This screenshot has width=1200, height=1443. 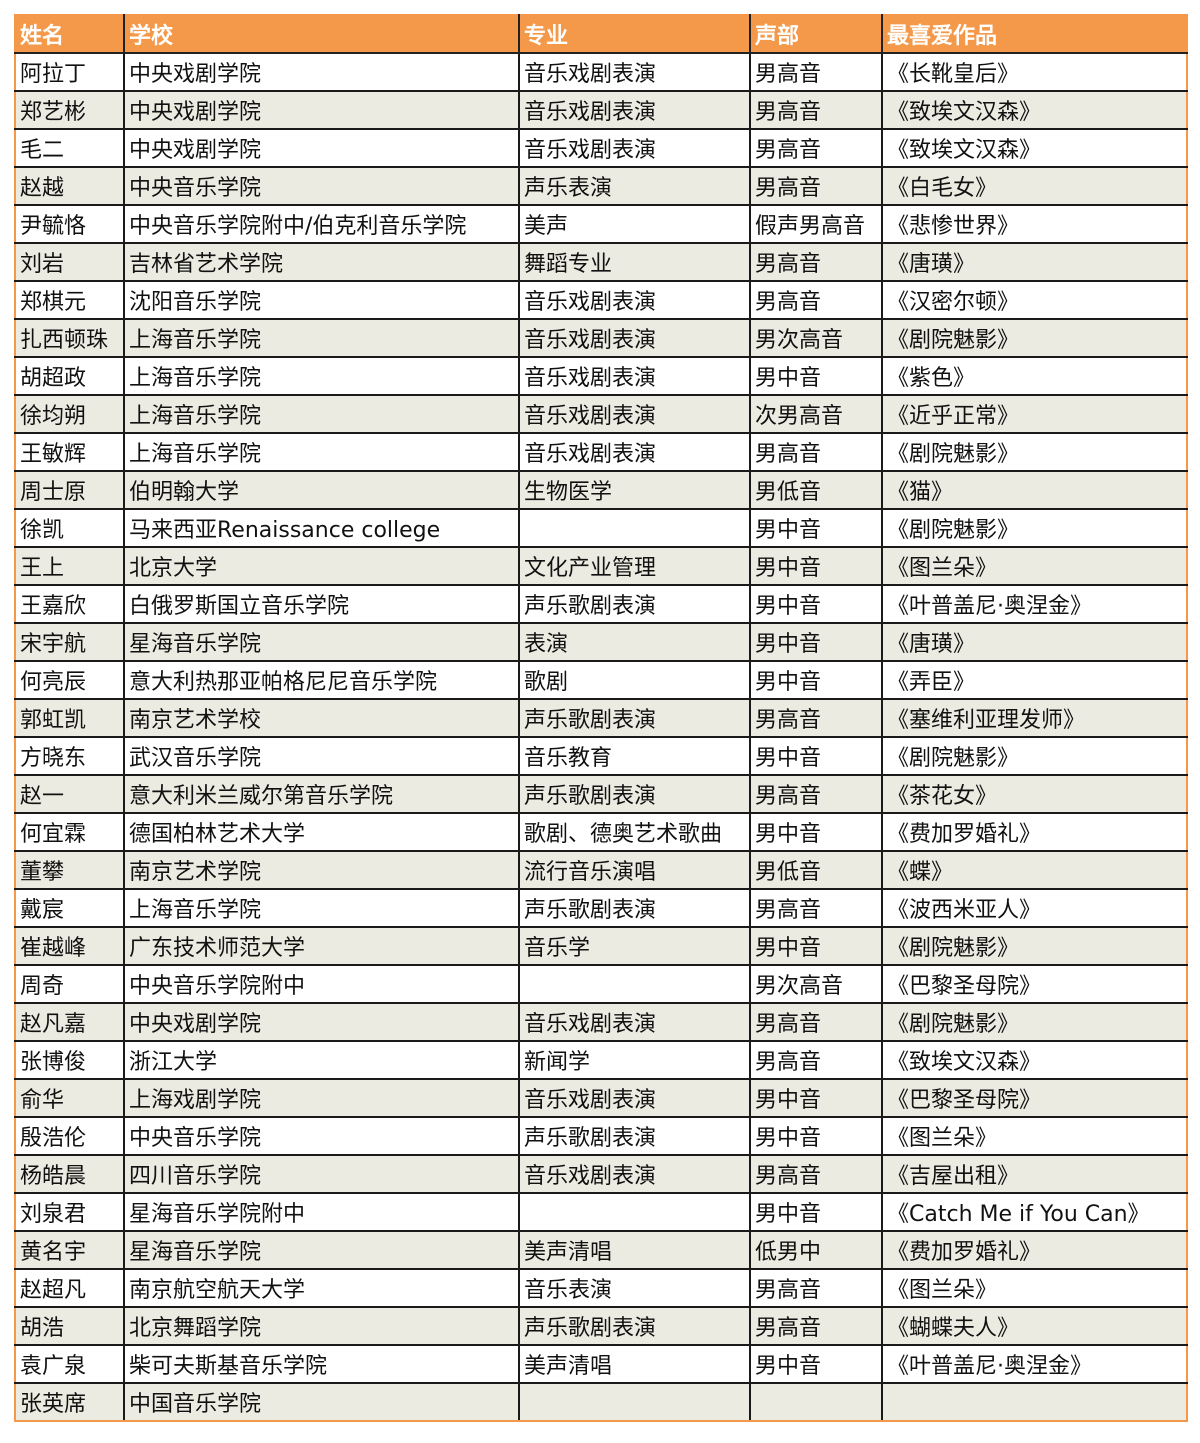 What do you see at coordinates (1034, 680) in the screenshot?
I see `cell-favorite-work: 《弄臣》` at bounding box center [1034, 680].